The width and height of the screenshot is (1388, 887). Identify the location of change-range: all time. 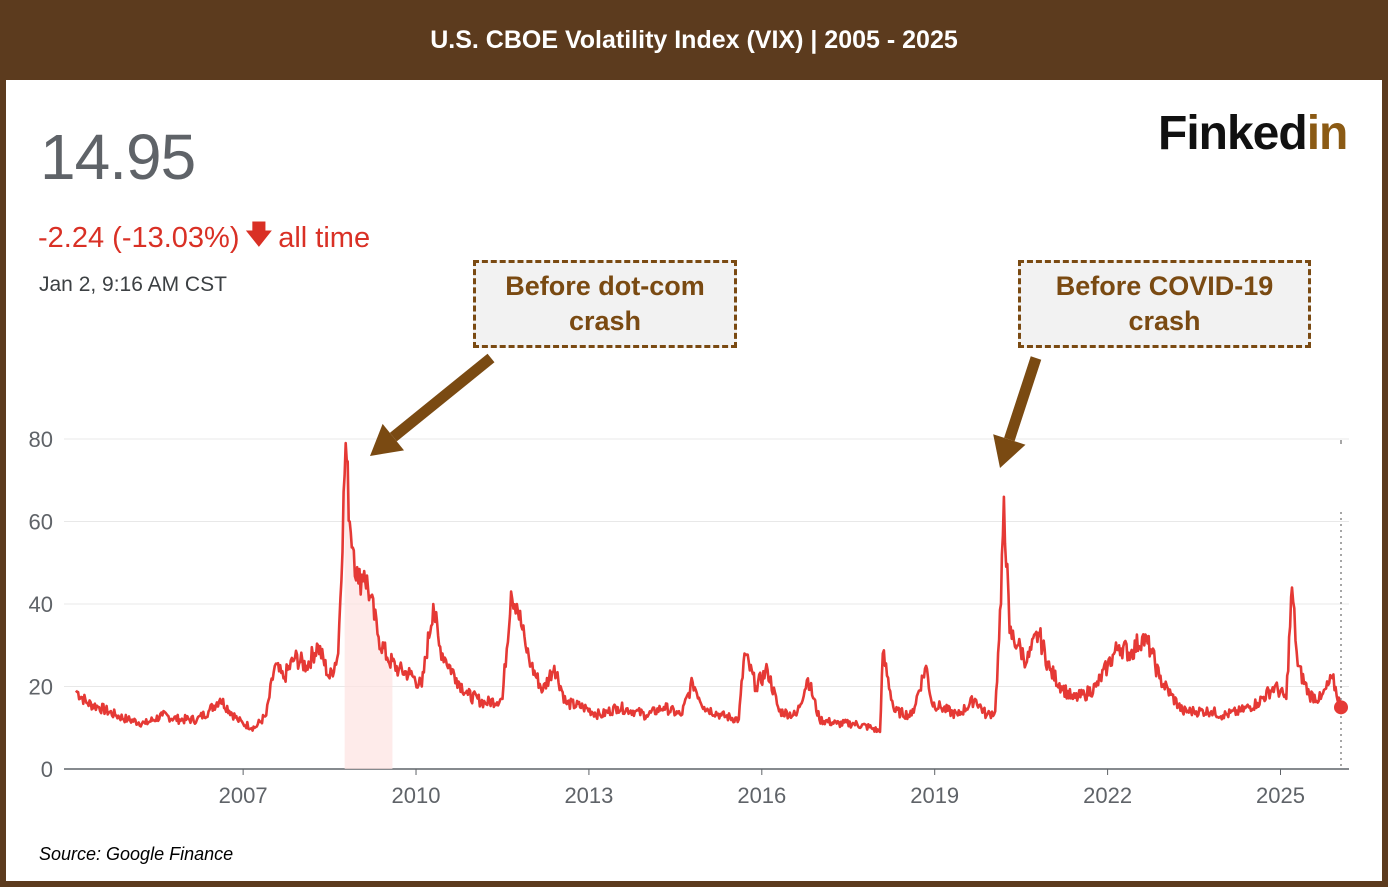
(324, 237).